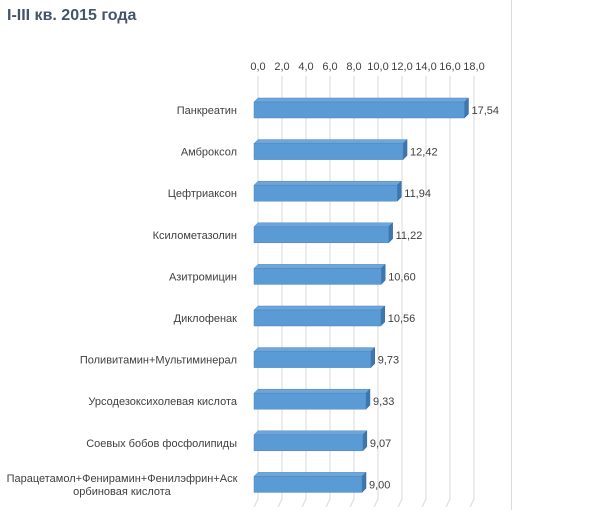 This screenshot has width=600, height=510. I want to click on x-tick-label: 6,0, so click(329, 67).